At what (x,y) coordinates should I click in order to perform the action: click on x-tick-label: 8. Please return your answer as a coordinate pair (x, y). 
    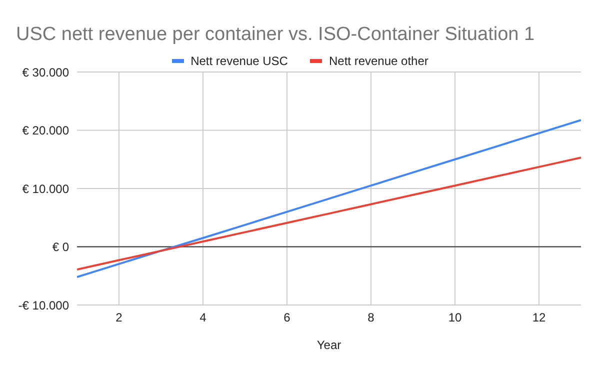
    Looking at the image, I should click on (371, 317).